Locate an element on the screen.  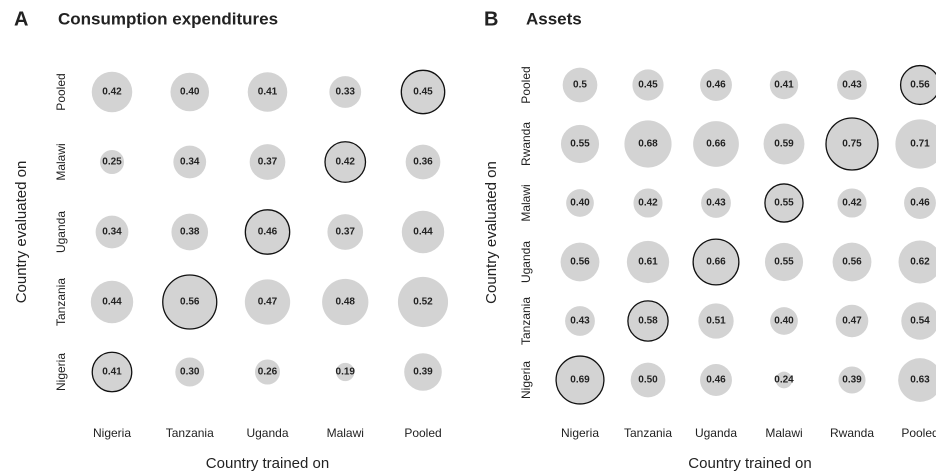
x-axis-label: Country trained on is located at coordinates (749, 463).